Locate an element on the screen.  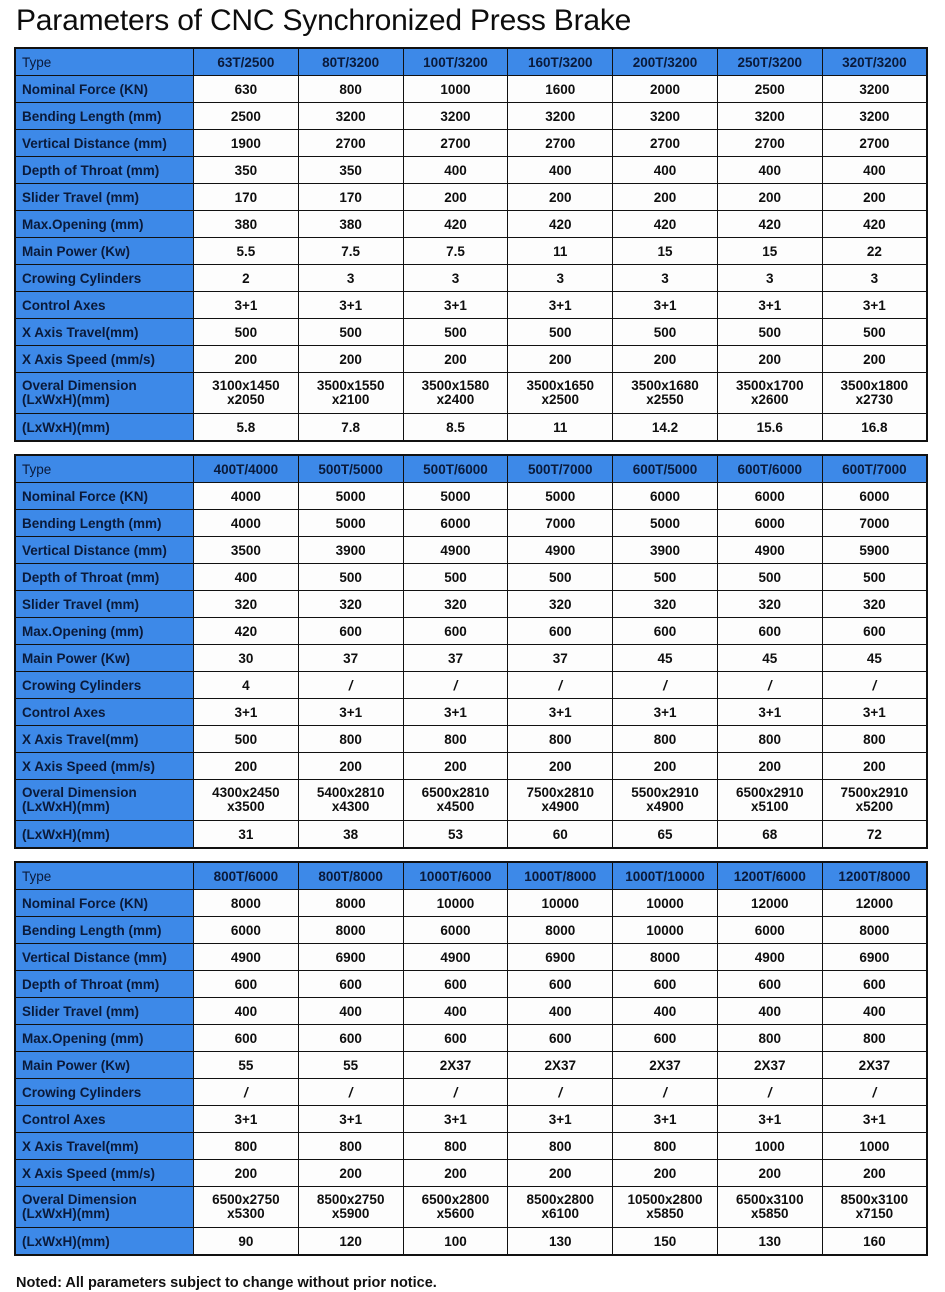
table-row: X Axis Travel(mm) 500 800 800 800 800 800 800 is located at coordinates (471, 739).